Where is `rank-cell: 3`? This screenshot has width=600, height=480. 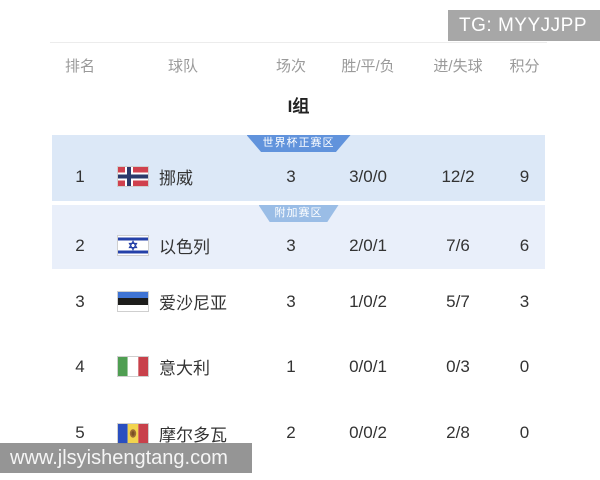 rank-cell: 3 is located at coordinates (80, 301).